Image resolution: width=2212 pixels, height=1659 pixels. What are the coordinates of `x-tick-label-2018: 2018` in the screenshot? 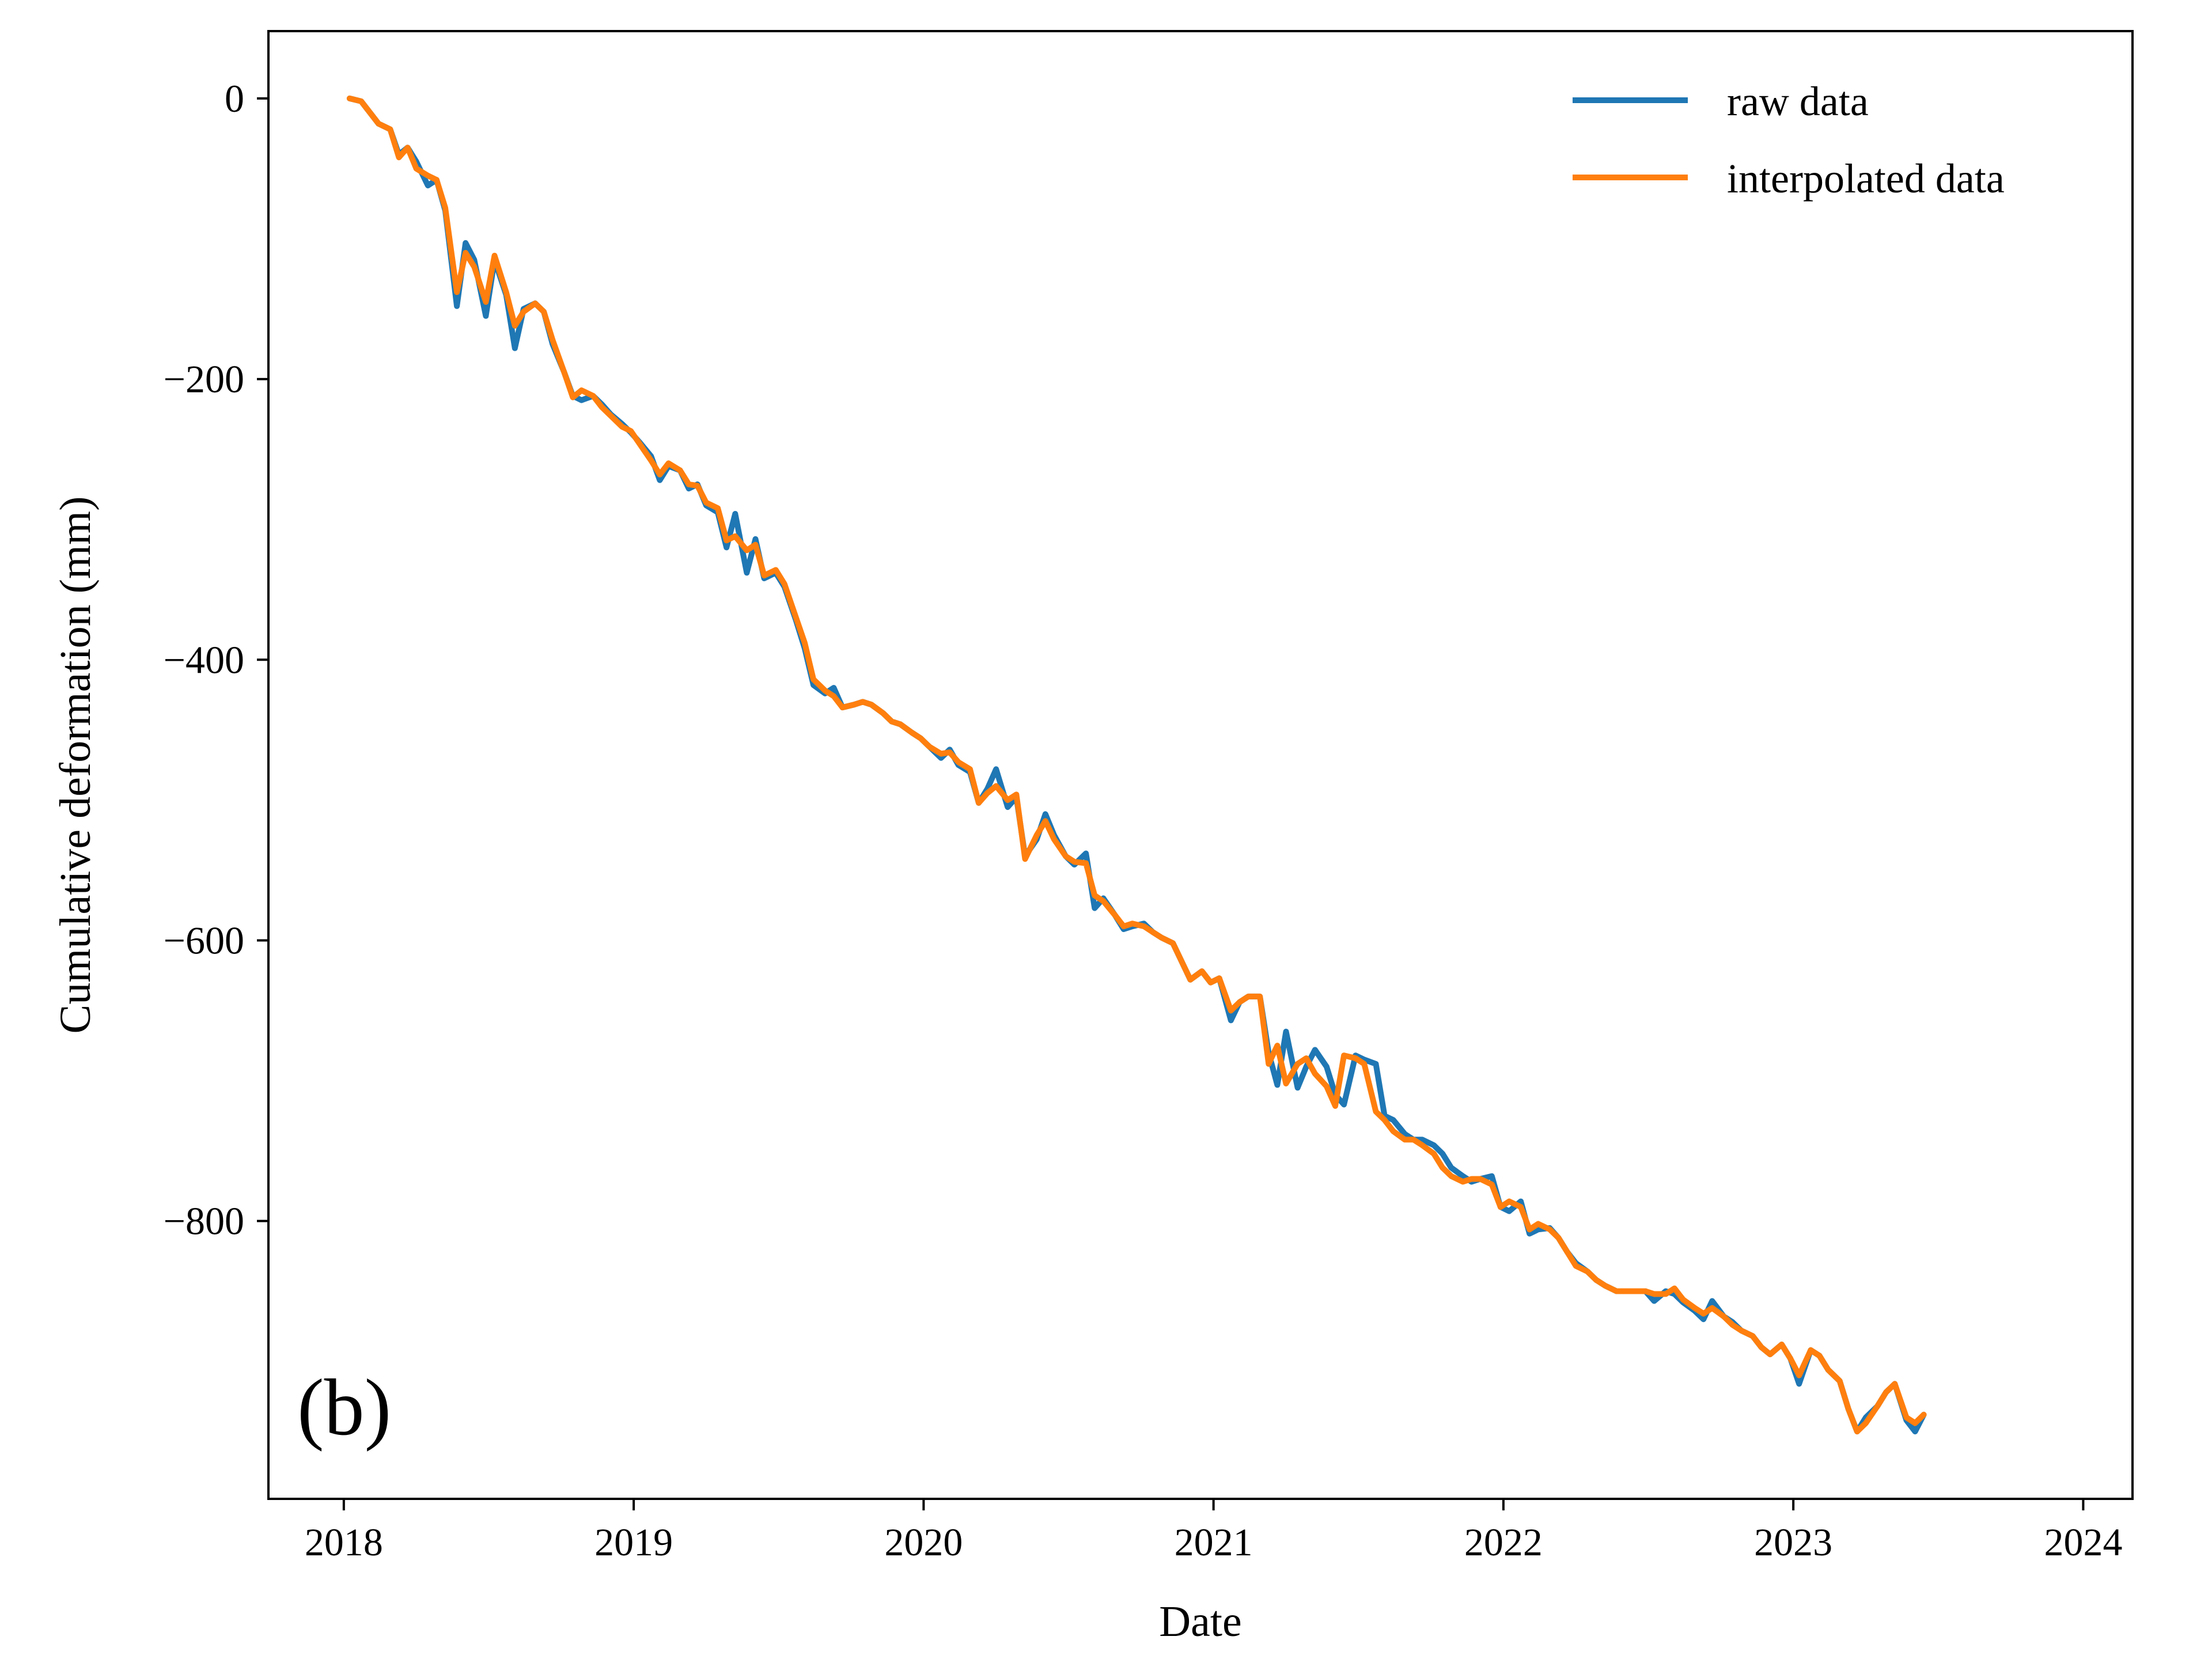 It's located at (344, 1542).